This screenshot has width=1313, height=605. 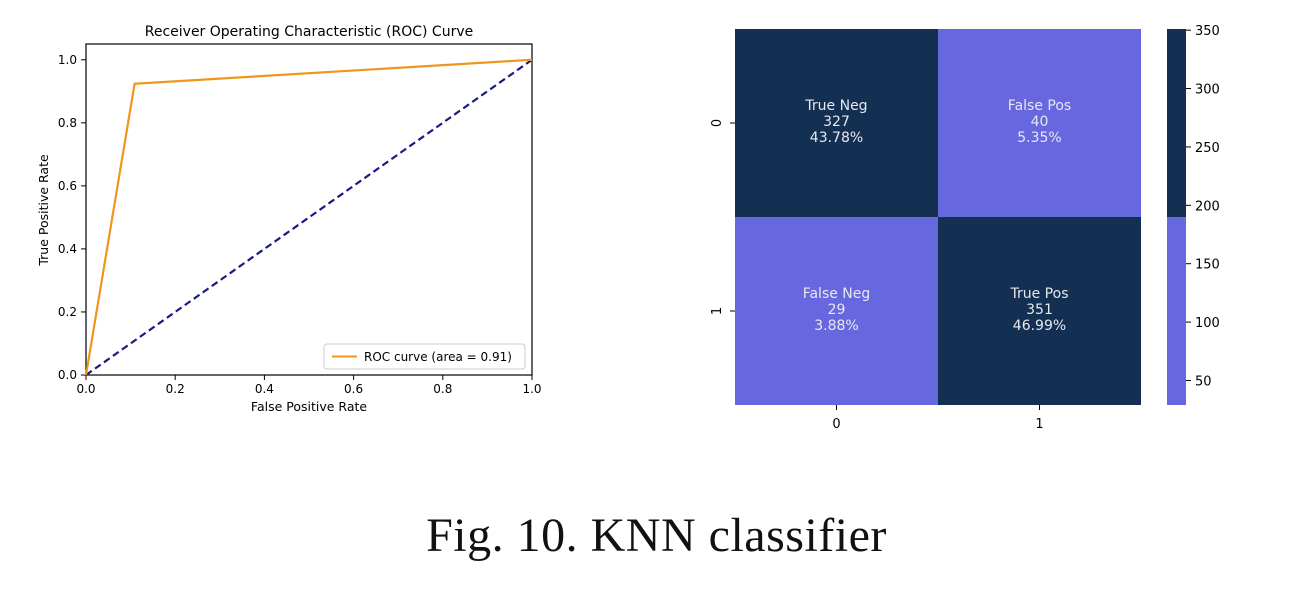 What do you see at coordinates (67, 123) in the screenshot?
I see `roc-y-tick-label: 0.8` at bounding box center [67, 123].